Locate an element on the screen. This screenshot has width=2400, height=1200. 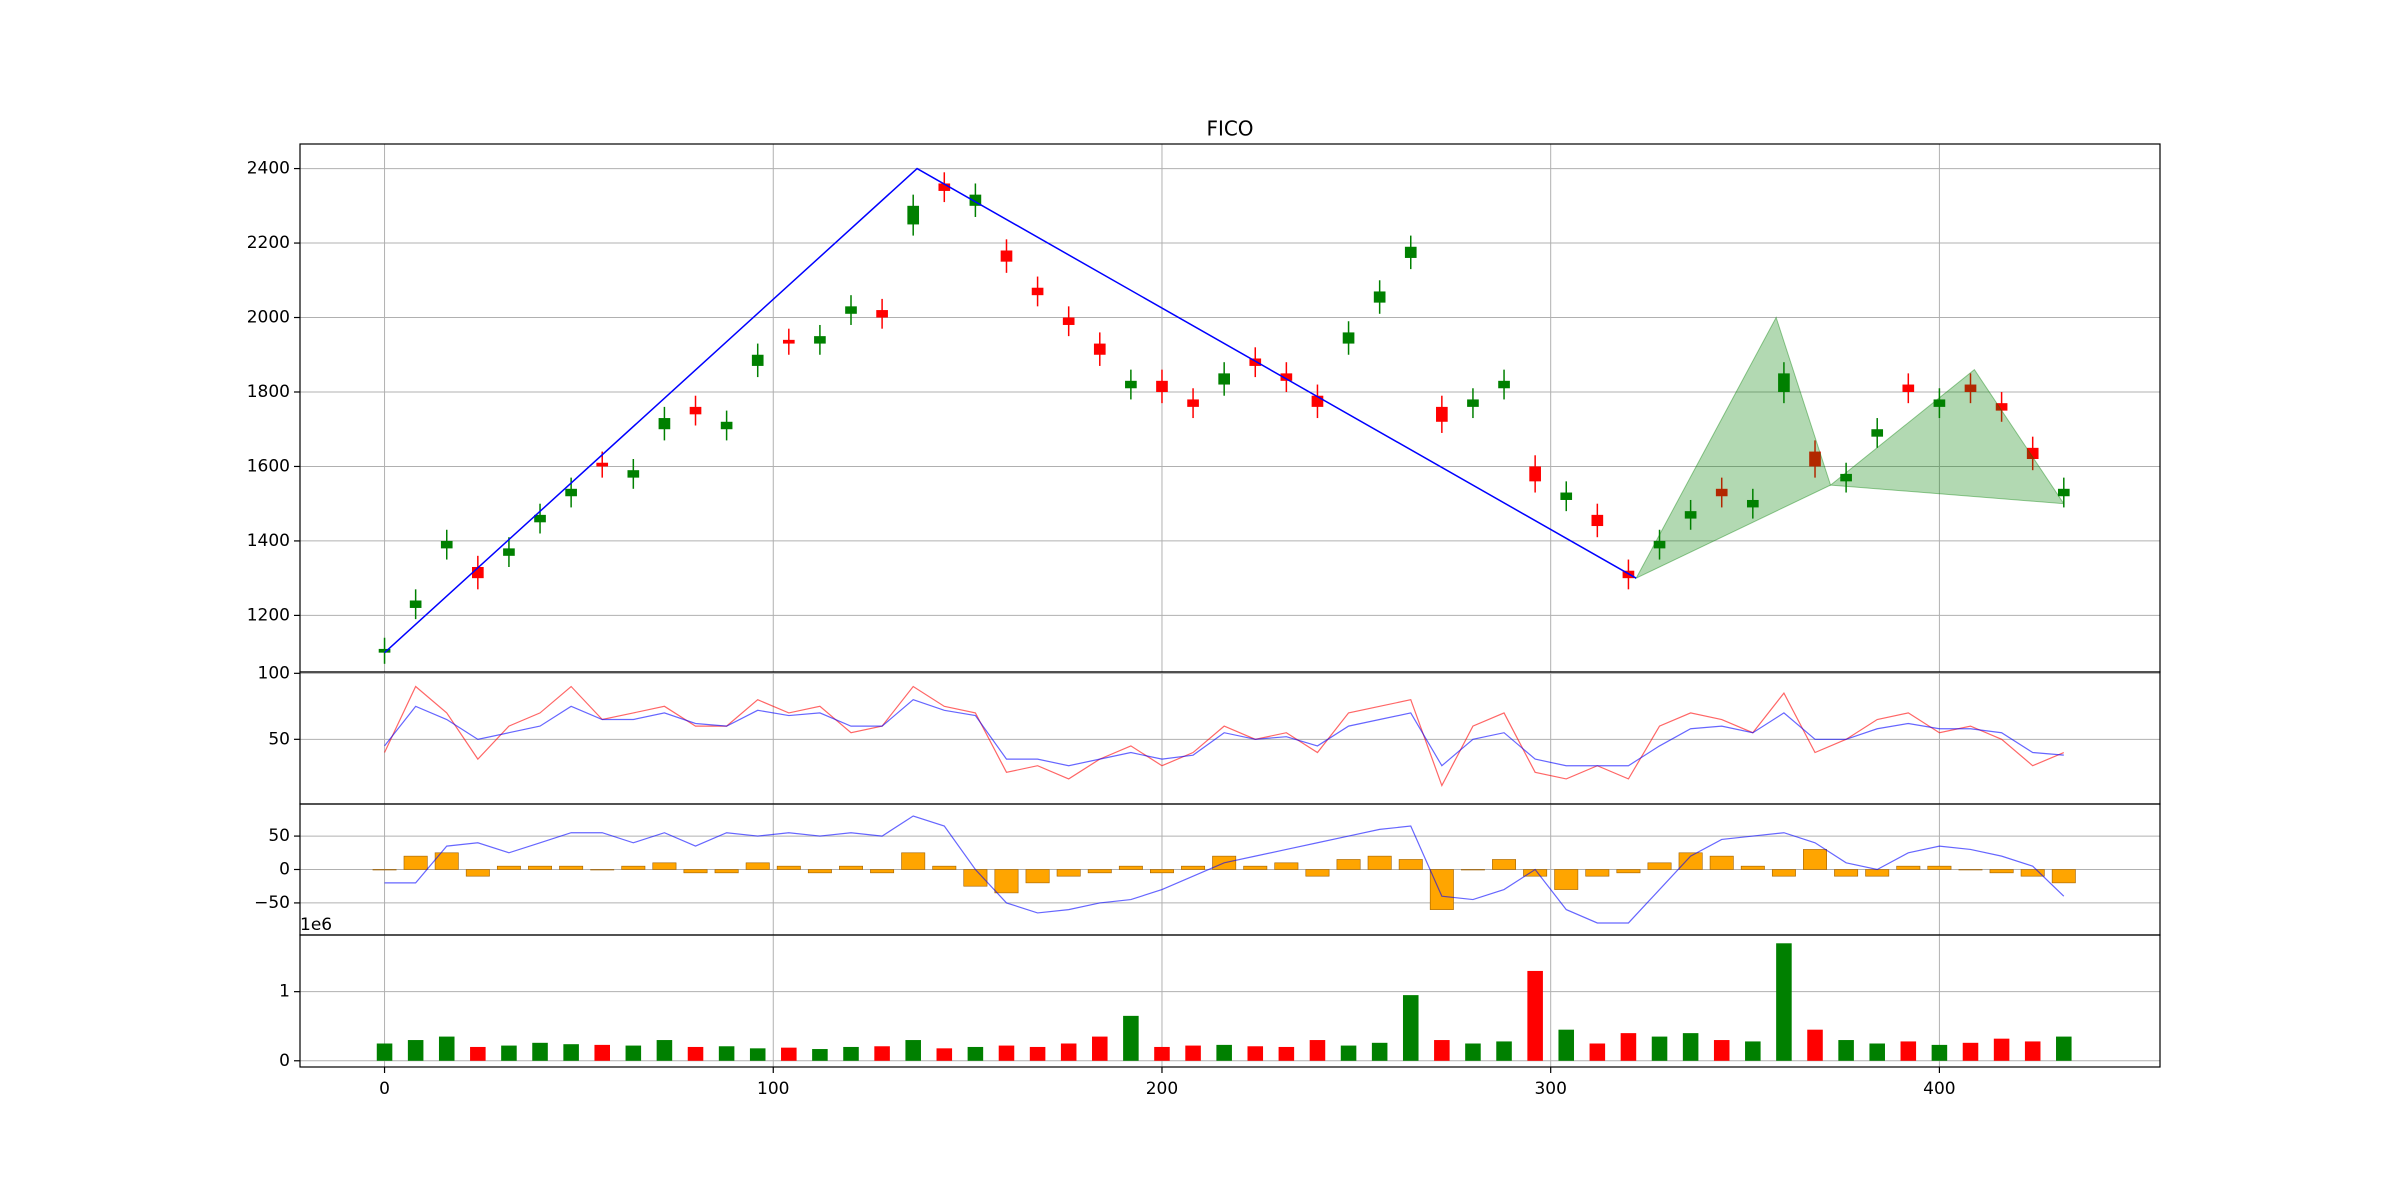
y-tick-label: 100 is located at coordinates (274, 673).